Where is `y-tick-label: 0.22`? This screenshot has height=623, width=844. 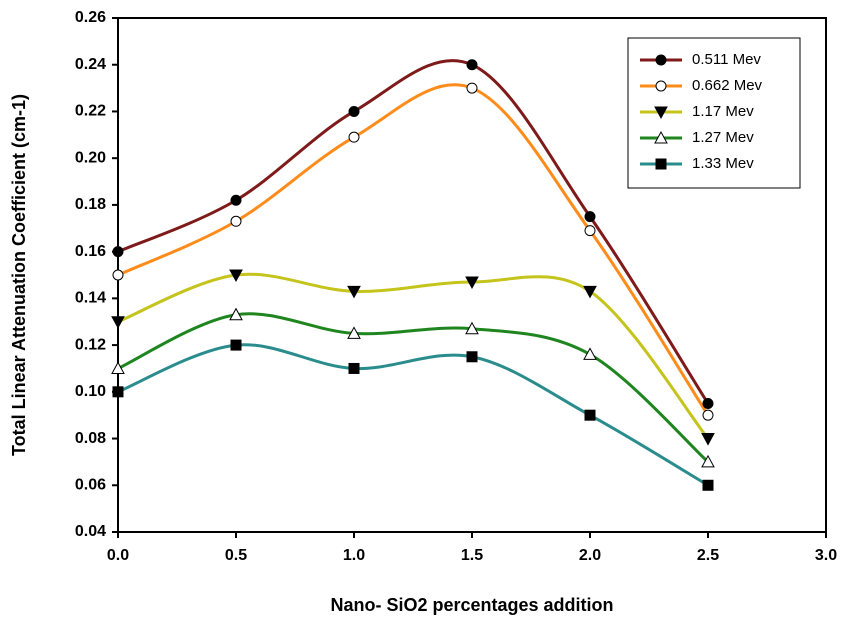 y-tick-label: 0.22 is located at coordinates (90, 111).